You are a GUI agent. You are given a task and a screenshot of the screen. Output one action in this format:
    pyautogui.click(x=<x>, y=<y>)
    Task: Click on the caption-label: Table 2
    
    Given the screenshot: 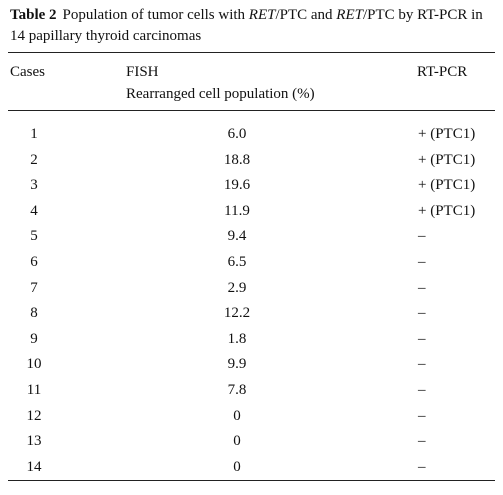 What is the action you would take?
    pyautogui.click(x=33, y=15)
    